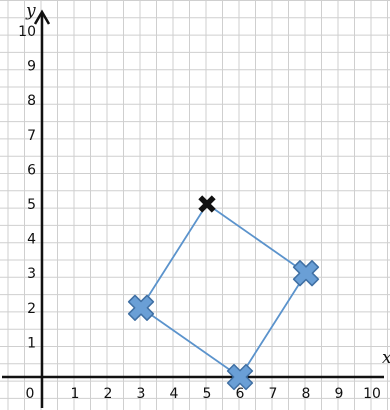  I want to click on x-tick-label: 4, so click(174, 394).